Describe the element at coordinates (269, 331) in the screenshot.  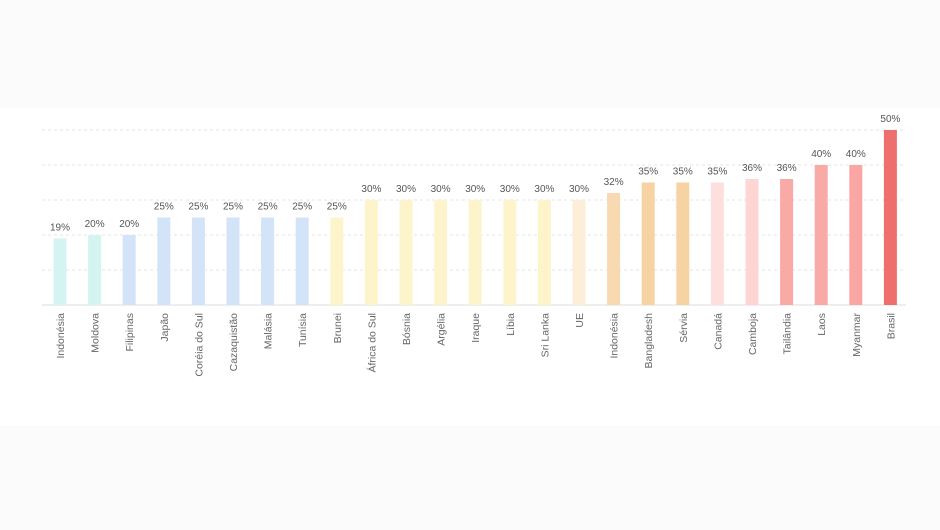
I see `category-label: Malásia` at that location.